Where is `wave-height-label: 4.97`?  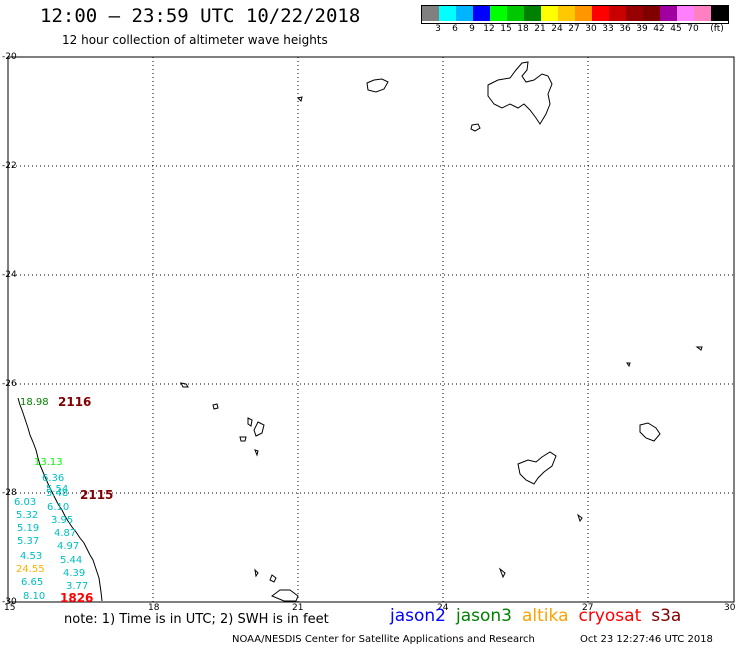 wave-height-label: 4.97 is located at coordinates (68, 546).